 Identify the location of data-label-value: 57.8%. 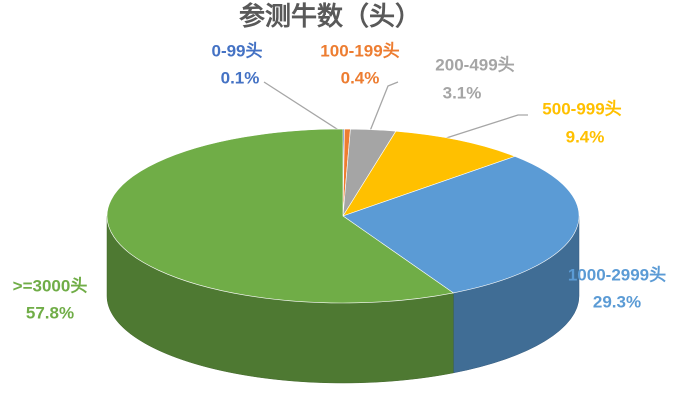
(50, 312).